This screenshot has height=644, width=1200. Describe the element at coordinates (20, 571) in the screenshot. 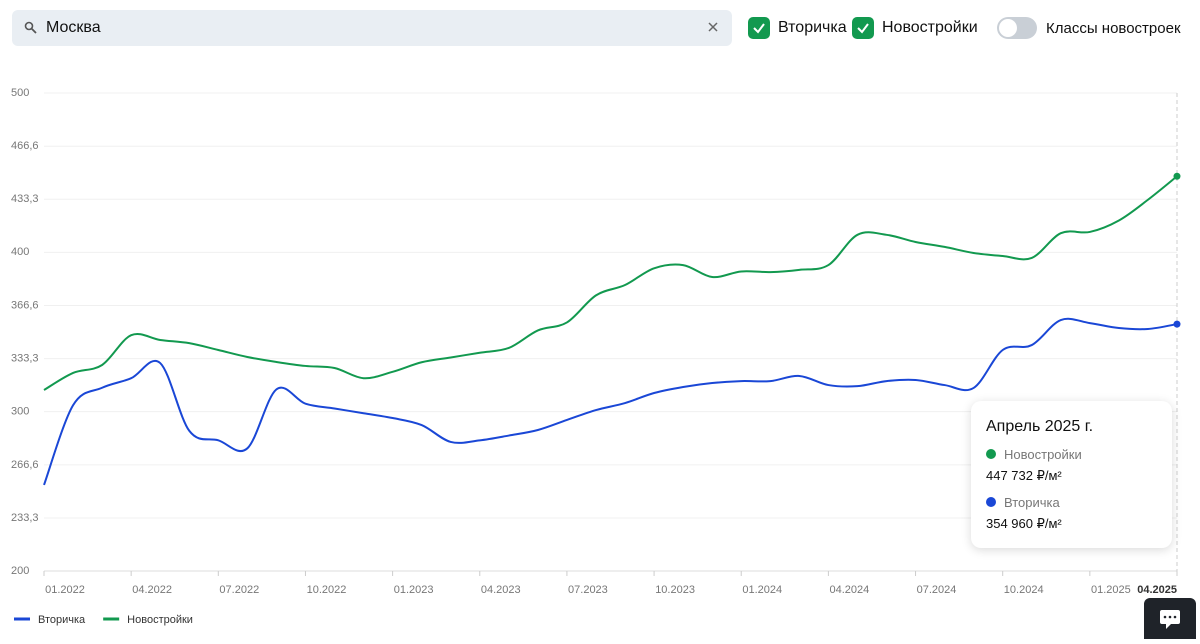

I see `y-tick-label: 200` at that location.